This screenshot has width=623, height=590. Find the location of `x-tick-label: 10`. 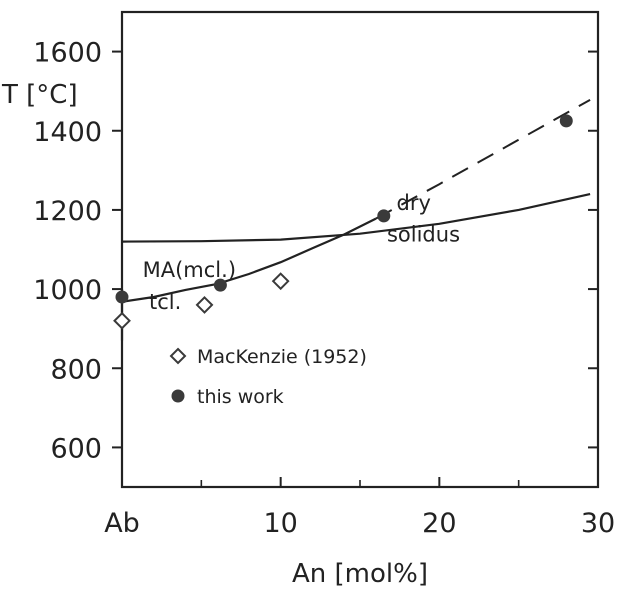

x-tick-label: 10 is located at coordinates (280, 523).